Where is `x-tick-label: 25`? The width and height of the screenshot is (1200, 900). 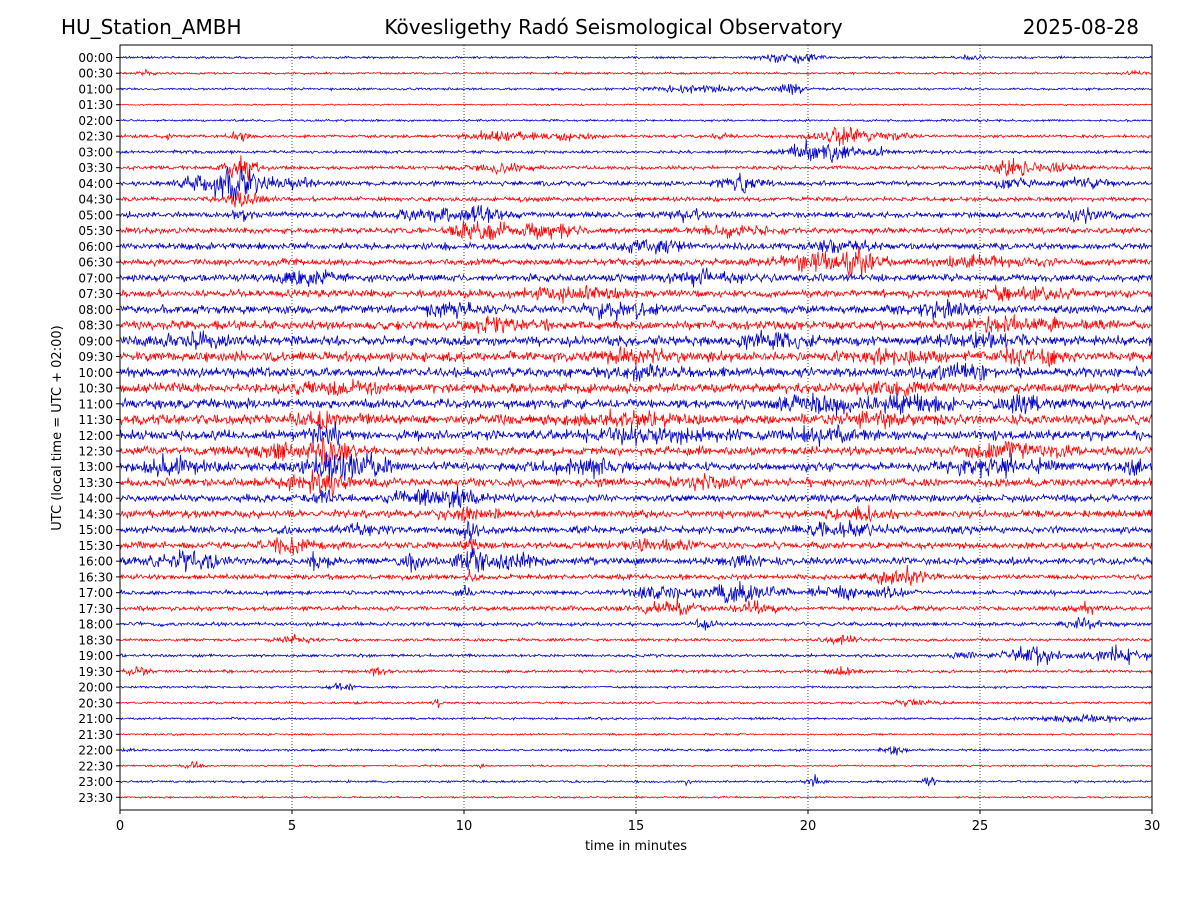
x-tick-label: 25 is located at coordinates (980, 826).